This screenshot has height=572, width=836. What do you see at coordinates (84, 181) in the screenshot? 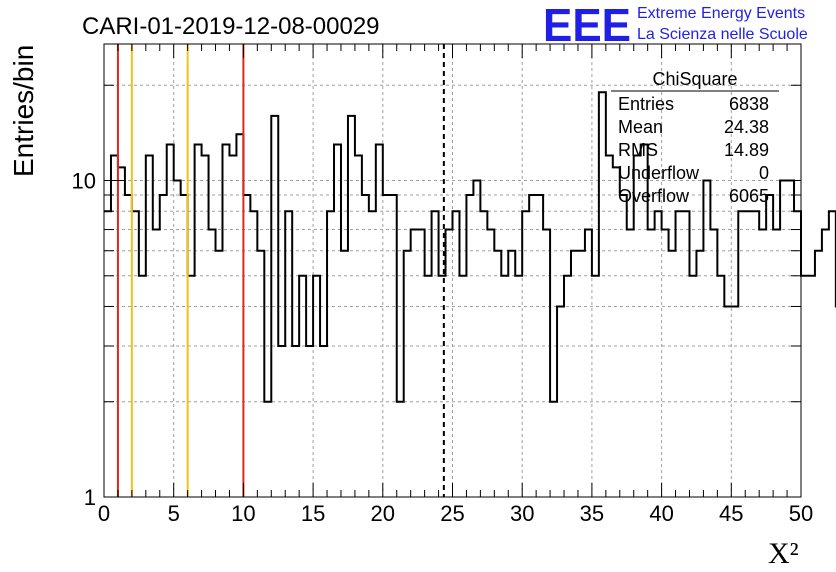
I see `y-tick-label: 10` at bounding box center [84, 181].